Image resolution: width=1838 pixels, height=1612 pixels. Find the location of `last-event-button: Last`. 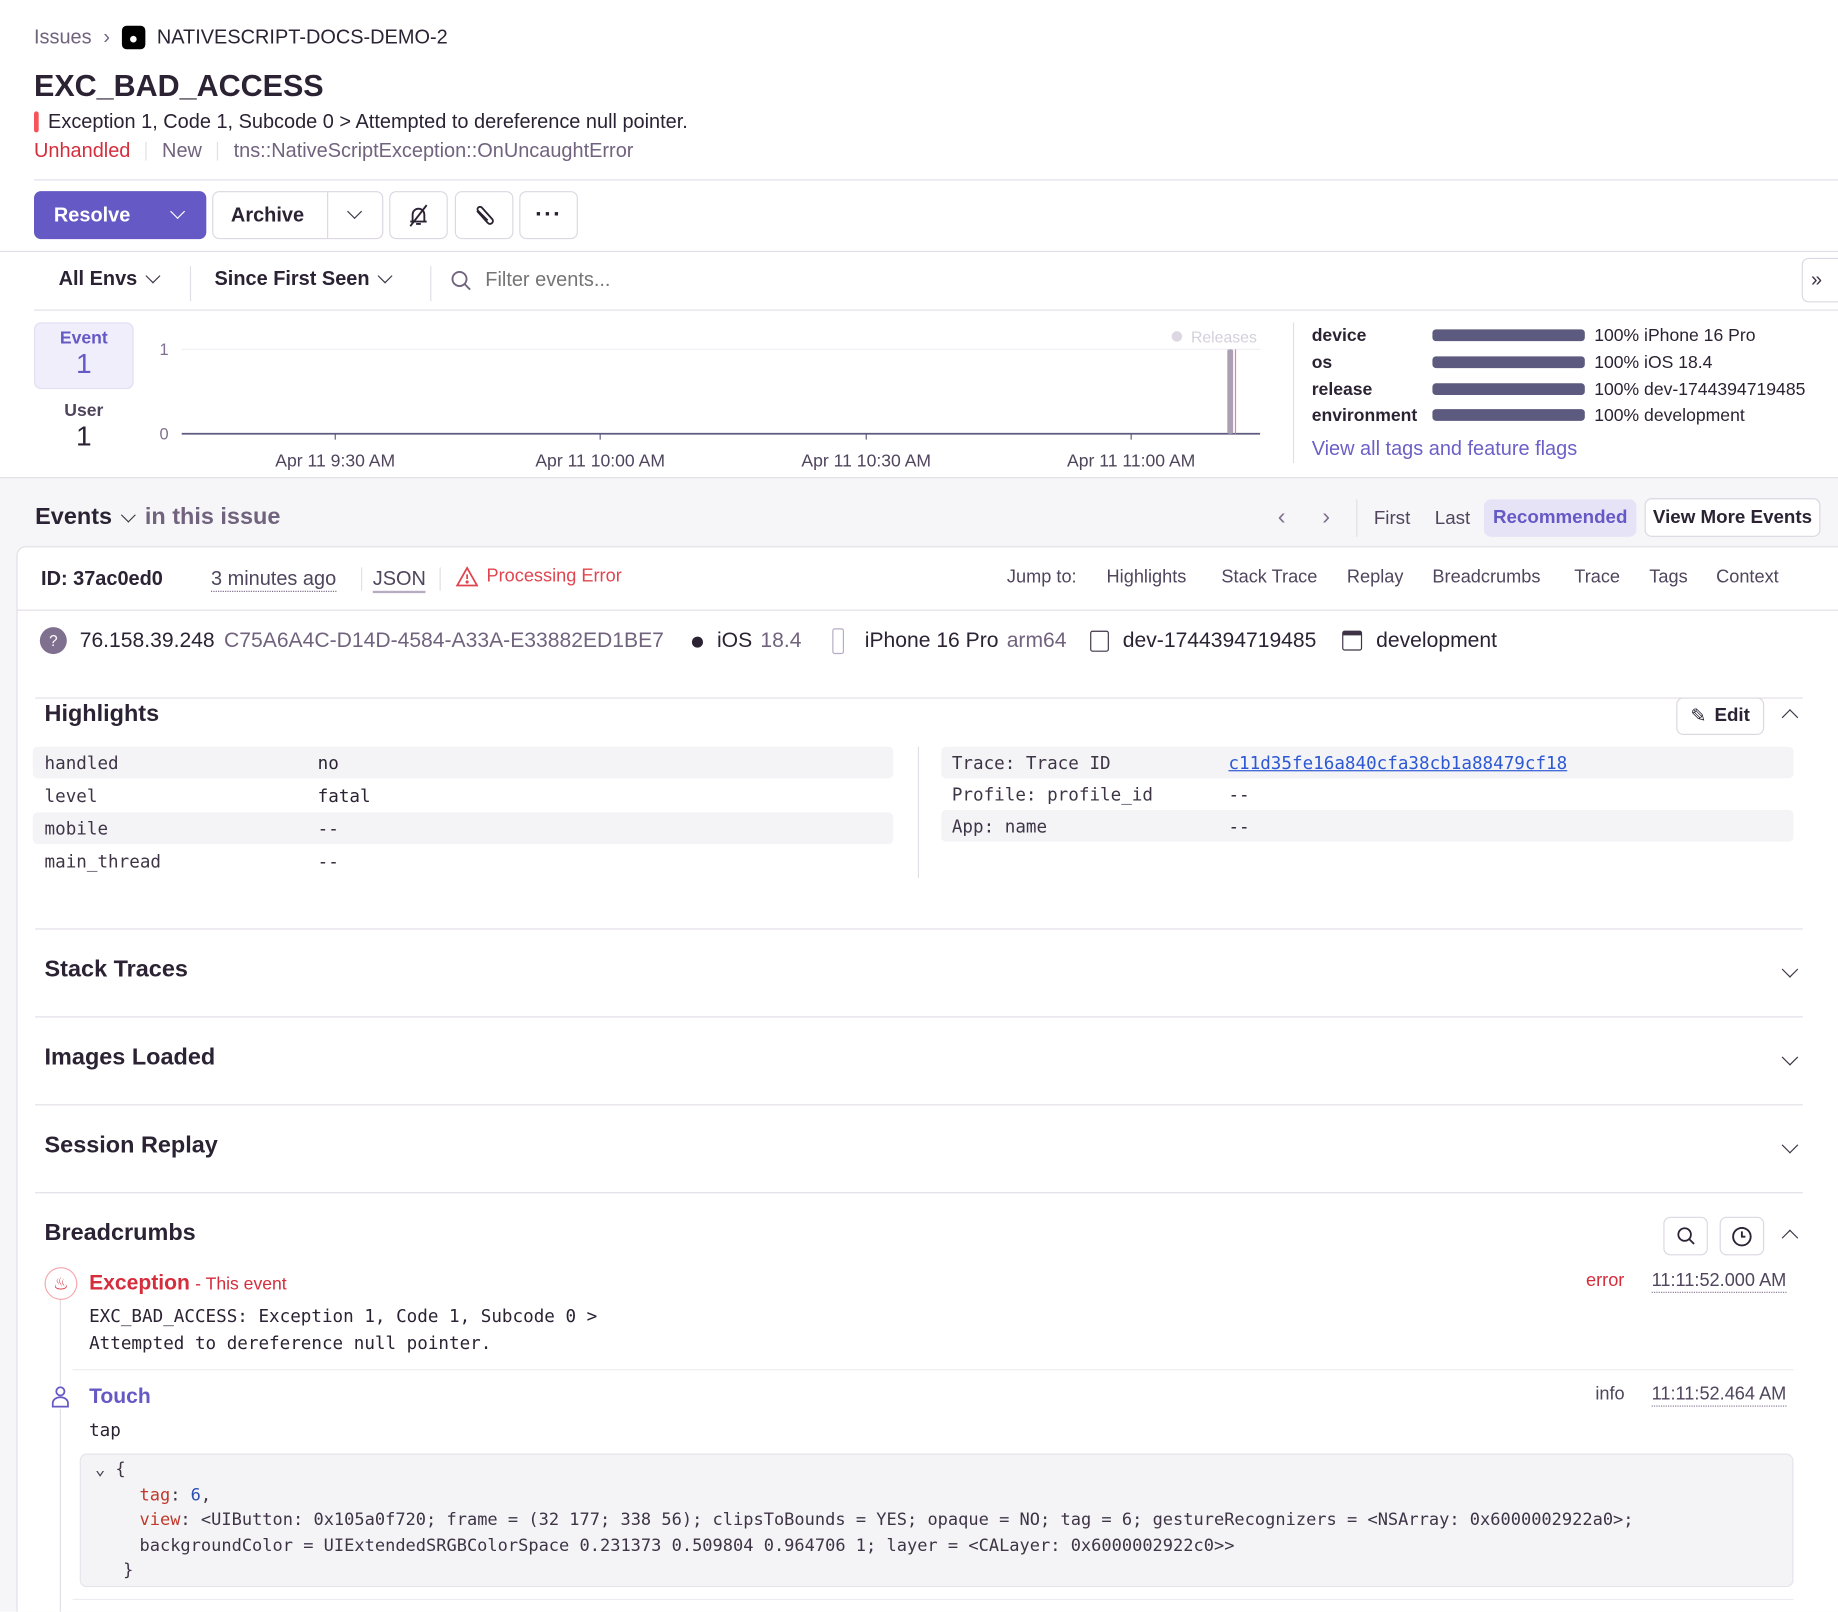

last-event-button: Last is located at coordinates (1452, 518).